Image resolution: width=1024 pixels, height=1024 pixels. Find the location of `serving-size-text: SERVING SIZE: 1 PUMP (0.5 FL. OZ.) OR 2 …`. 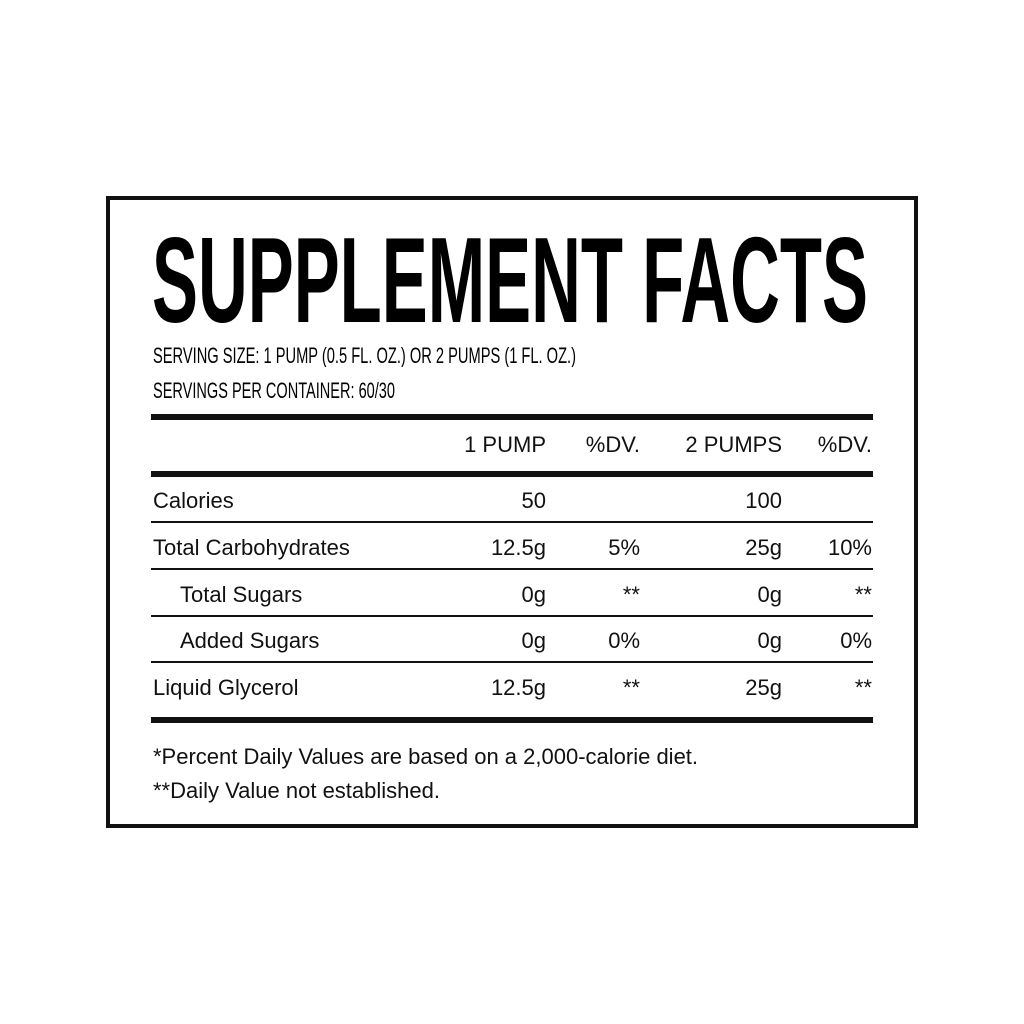

serving-size-text: SERVING SIZE: 1 PUMP (0.5 FL. OZ.) OR 2 … is located at coordinates (364, 355).